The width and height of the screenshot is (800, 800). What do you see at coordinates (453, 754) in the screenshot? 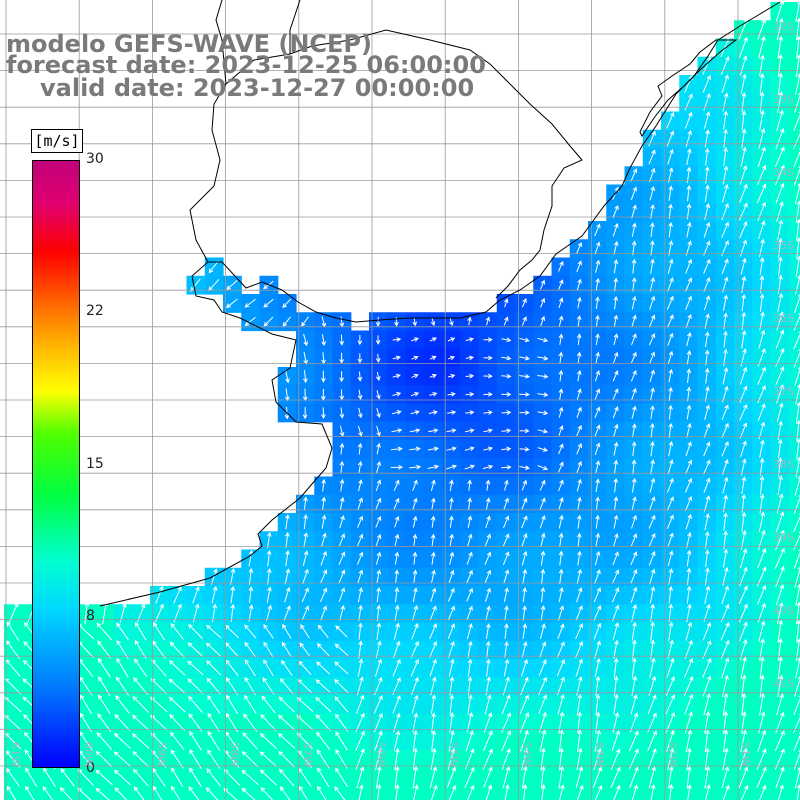
I see `lon-label-55w: 55W` at bounding box center [453, 754].